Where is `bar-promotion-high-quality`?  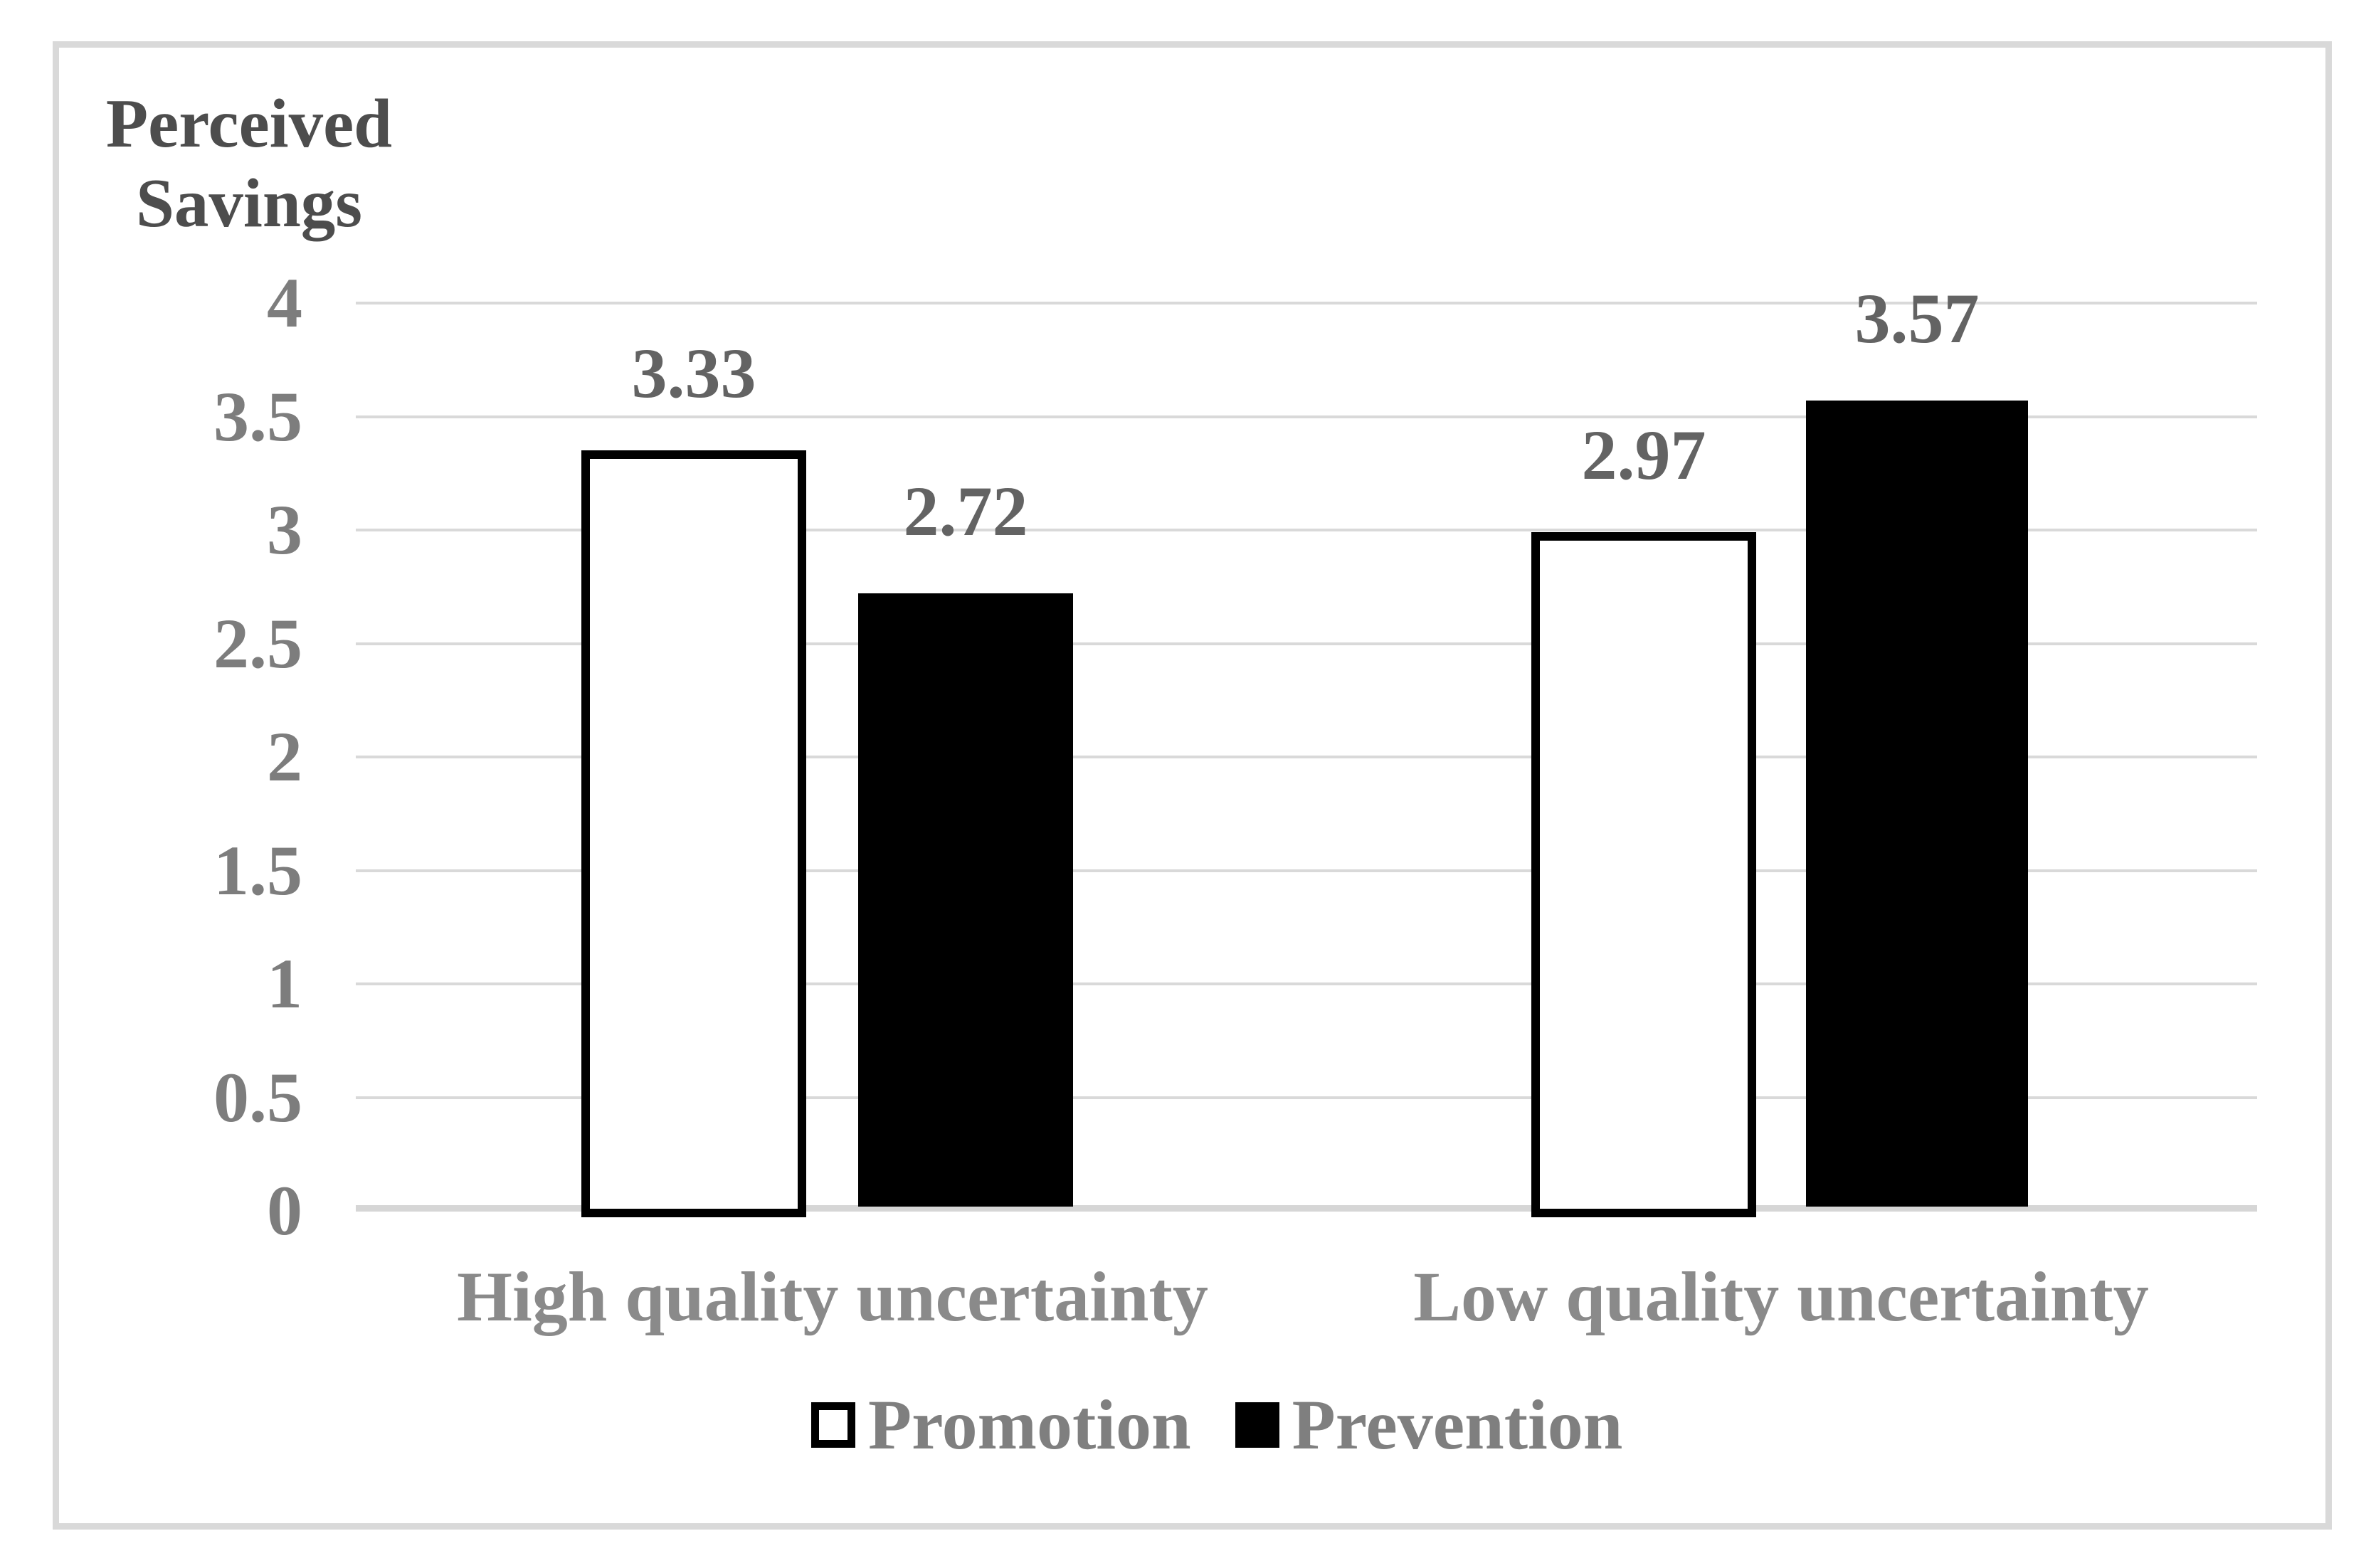
bar-promotion-high-quality is located at coordinates (693, 833).